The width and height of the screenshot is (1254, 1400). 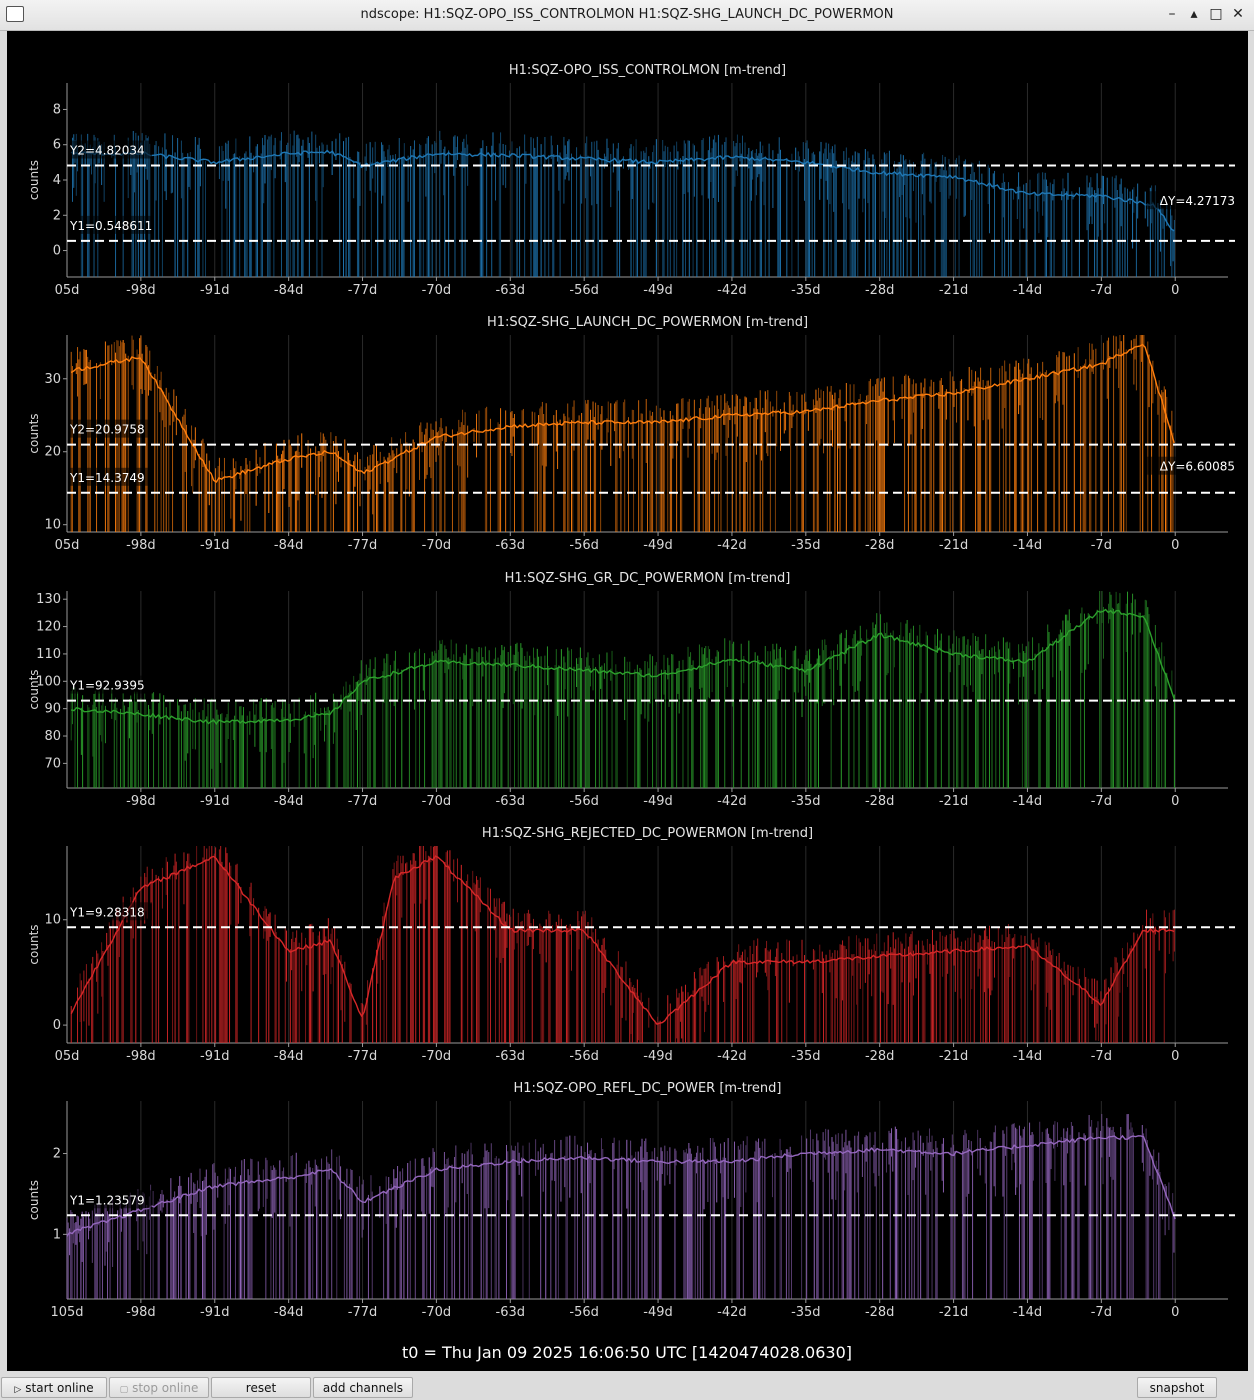 I want to click on cursor-label: Y2=20.9758, so click(x=107, y=430).